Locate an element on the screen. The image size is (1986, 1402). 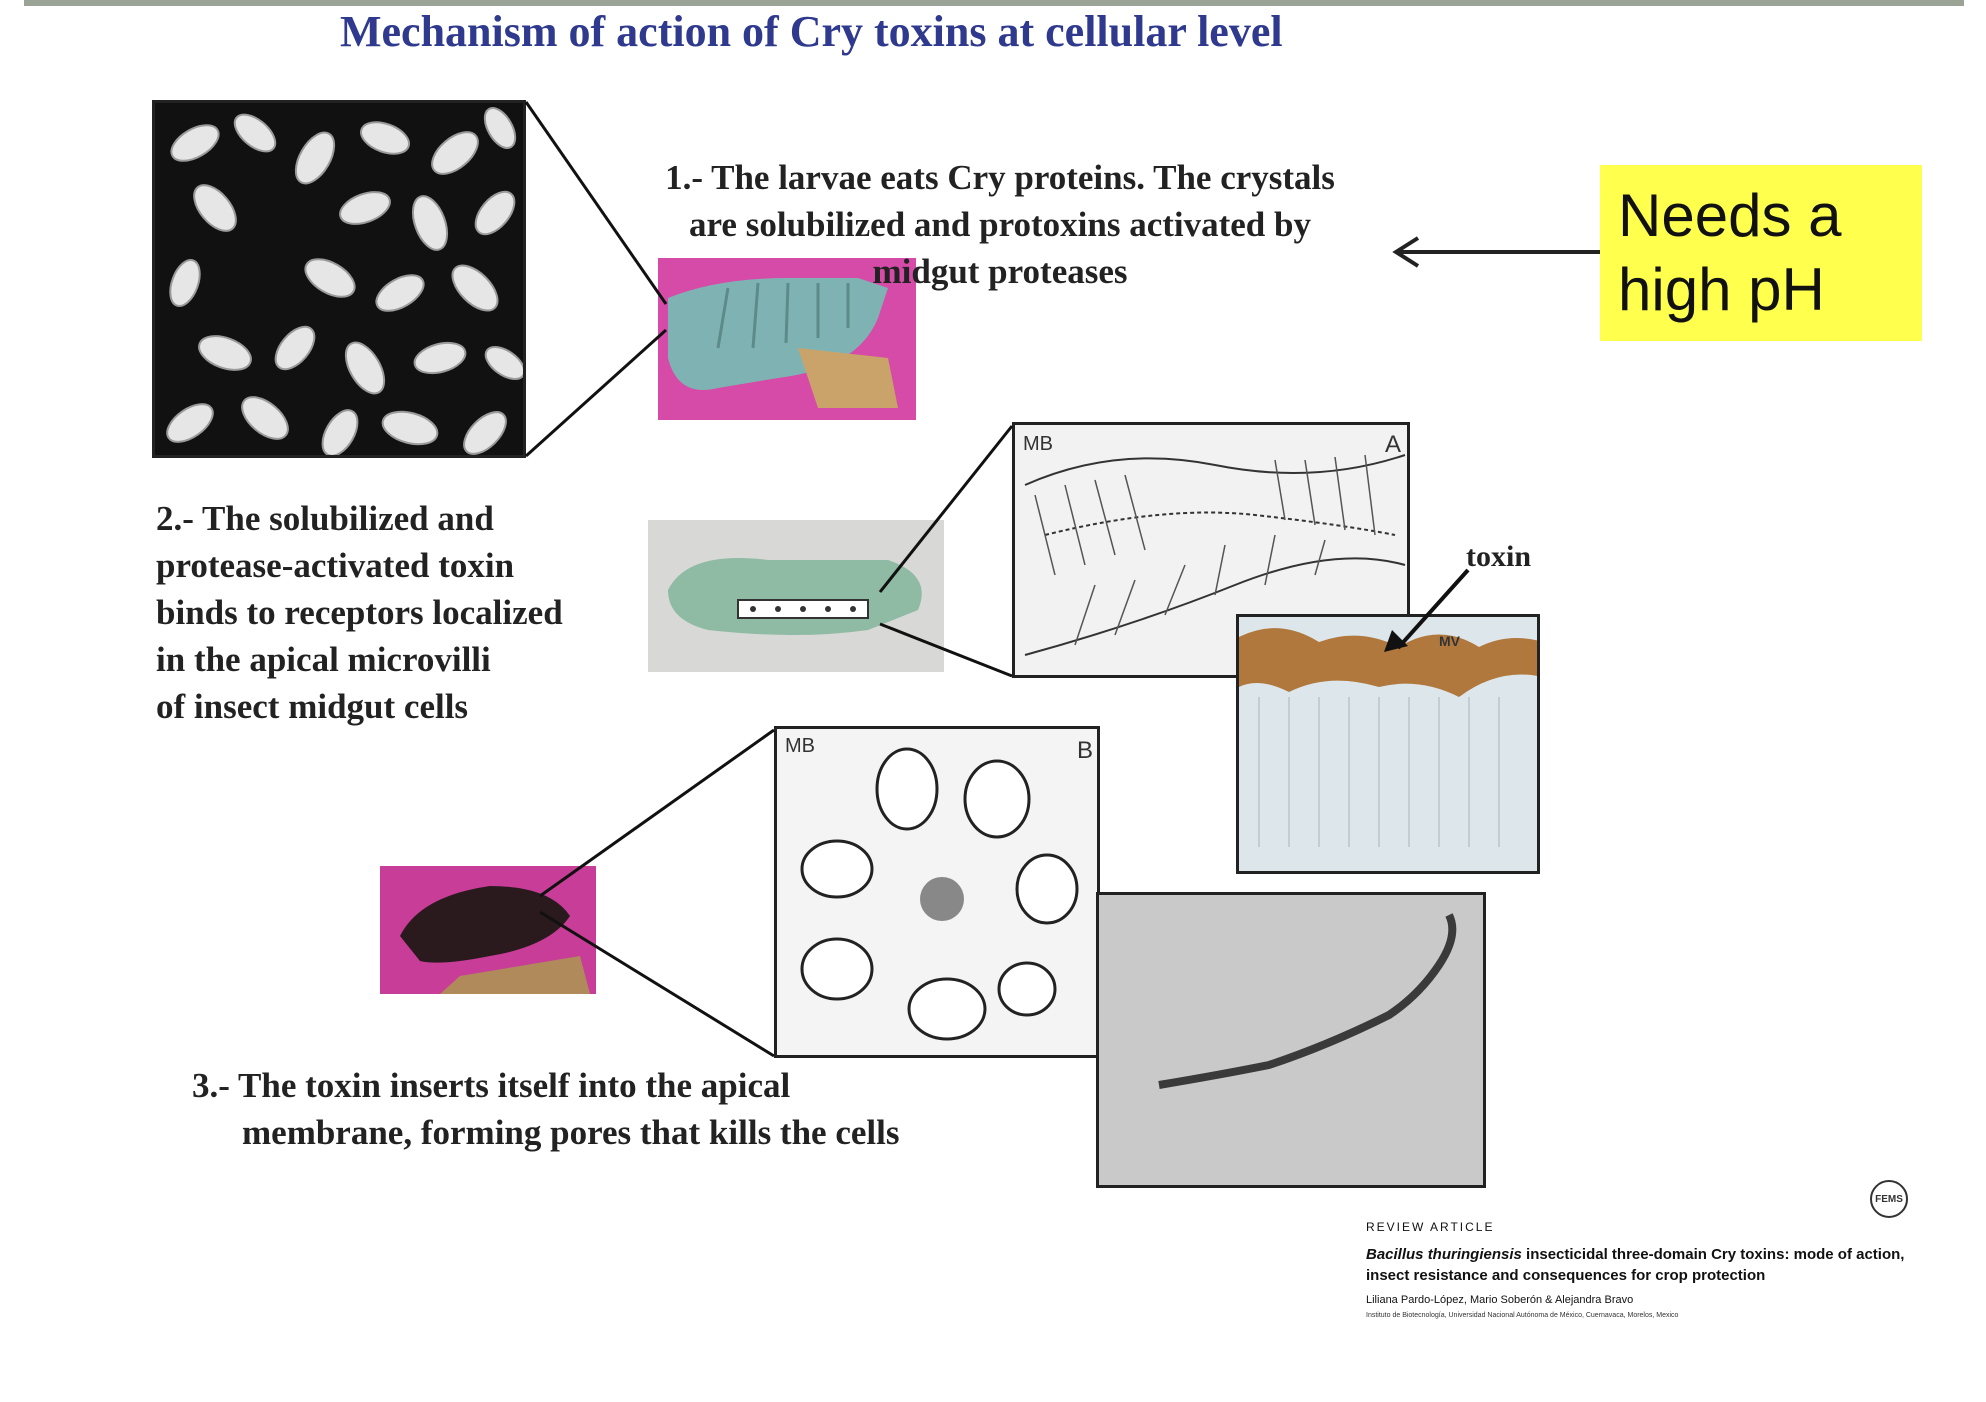
pore-formation-micrograph is located at coordinates (1291, 1040).